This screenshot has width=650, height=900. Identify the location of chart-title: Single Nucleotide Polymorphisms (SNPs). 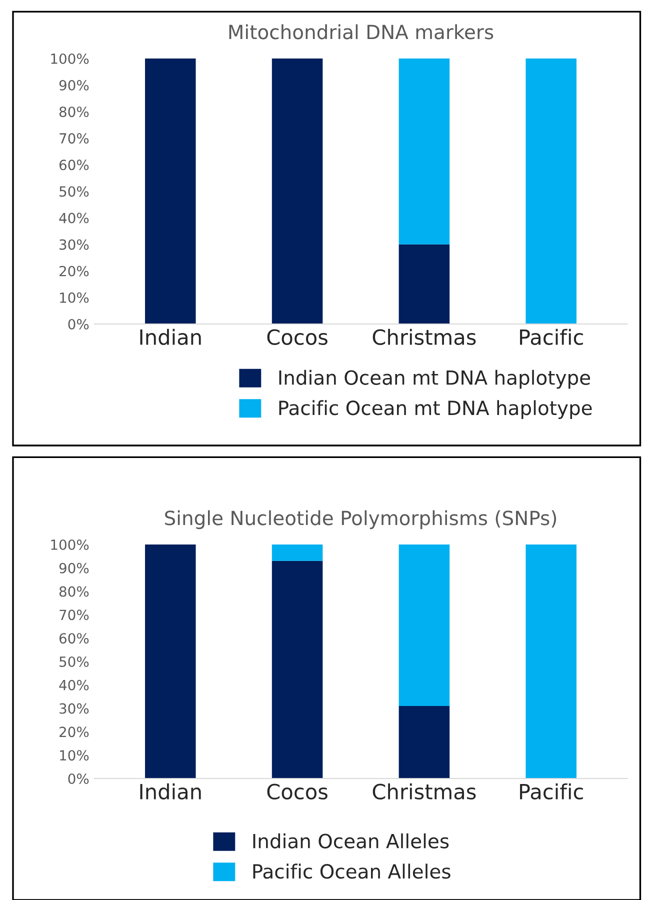
(360, 520).